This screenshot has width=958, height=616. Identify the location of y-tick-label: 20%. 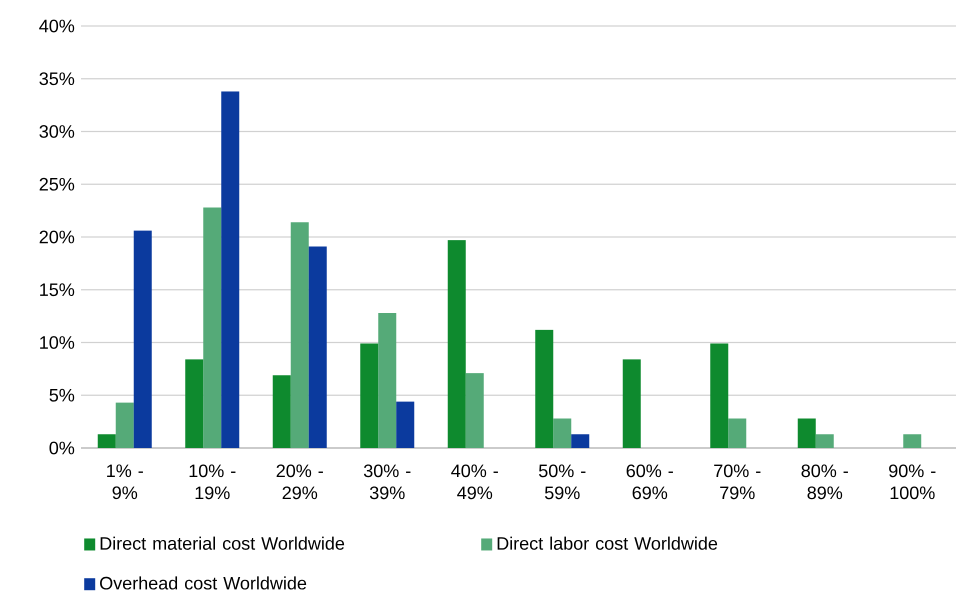
(57, 237).